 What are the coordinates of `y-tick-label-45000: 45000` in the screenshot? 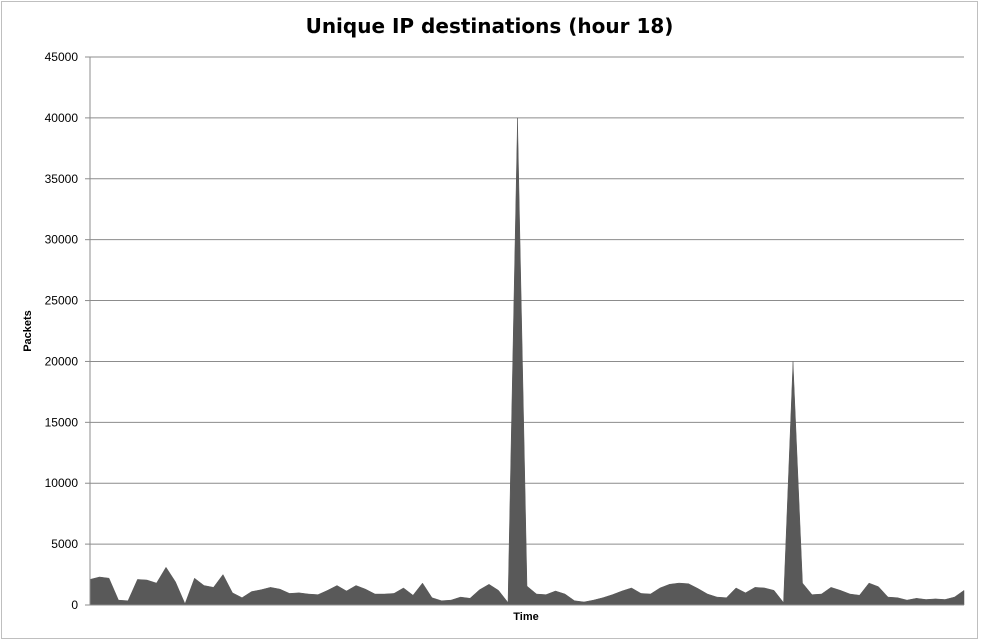 It's located at (62, 57).